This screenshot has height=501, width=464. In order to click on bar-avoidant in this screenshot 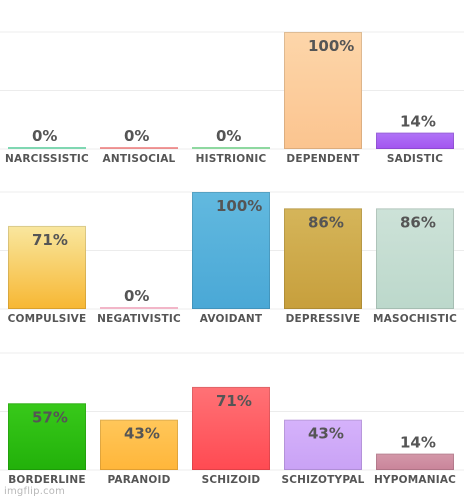, I will do `click(231, 250)`.